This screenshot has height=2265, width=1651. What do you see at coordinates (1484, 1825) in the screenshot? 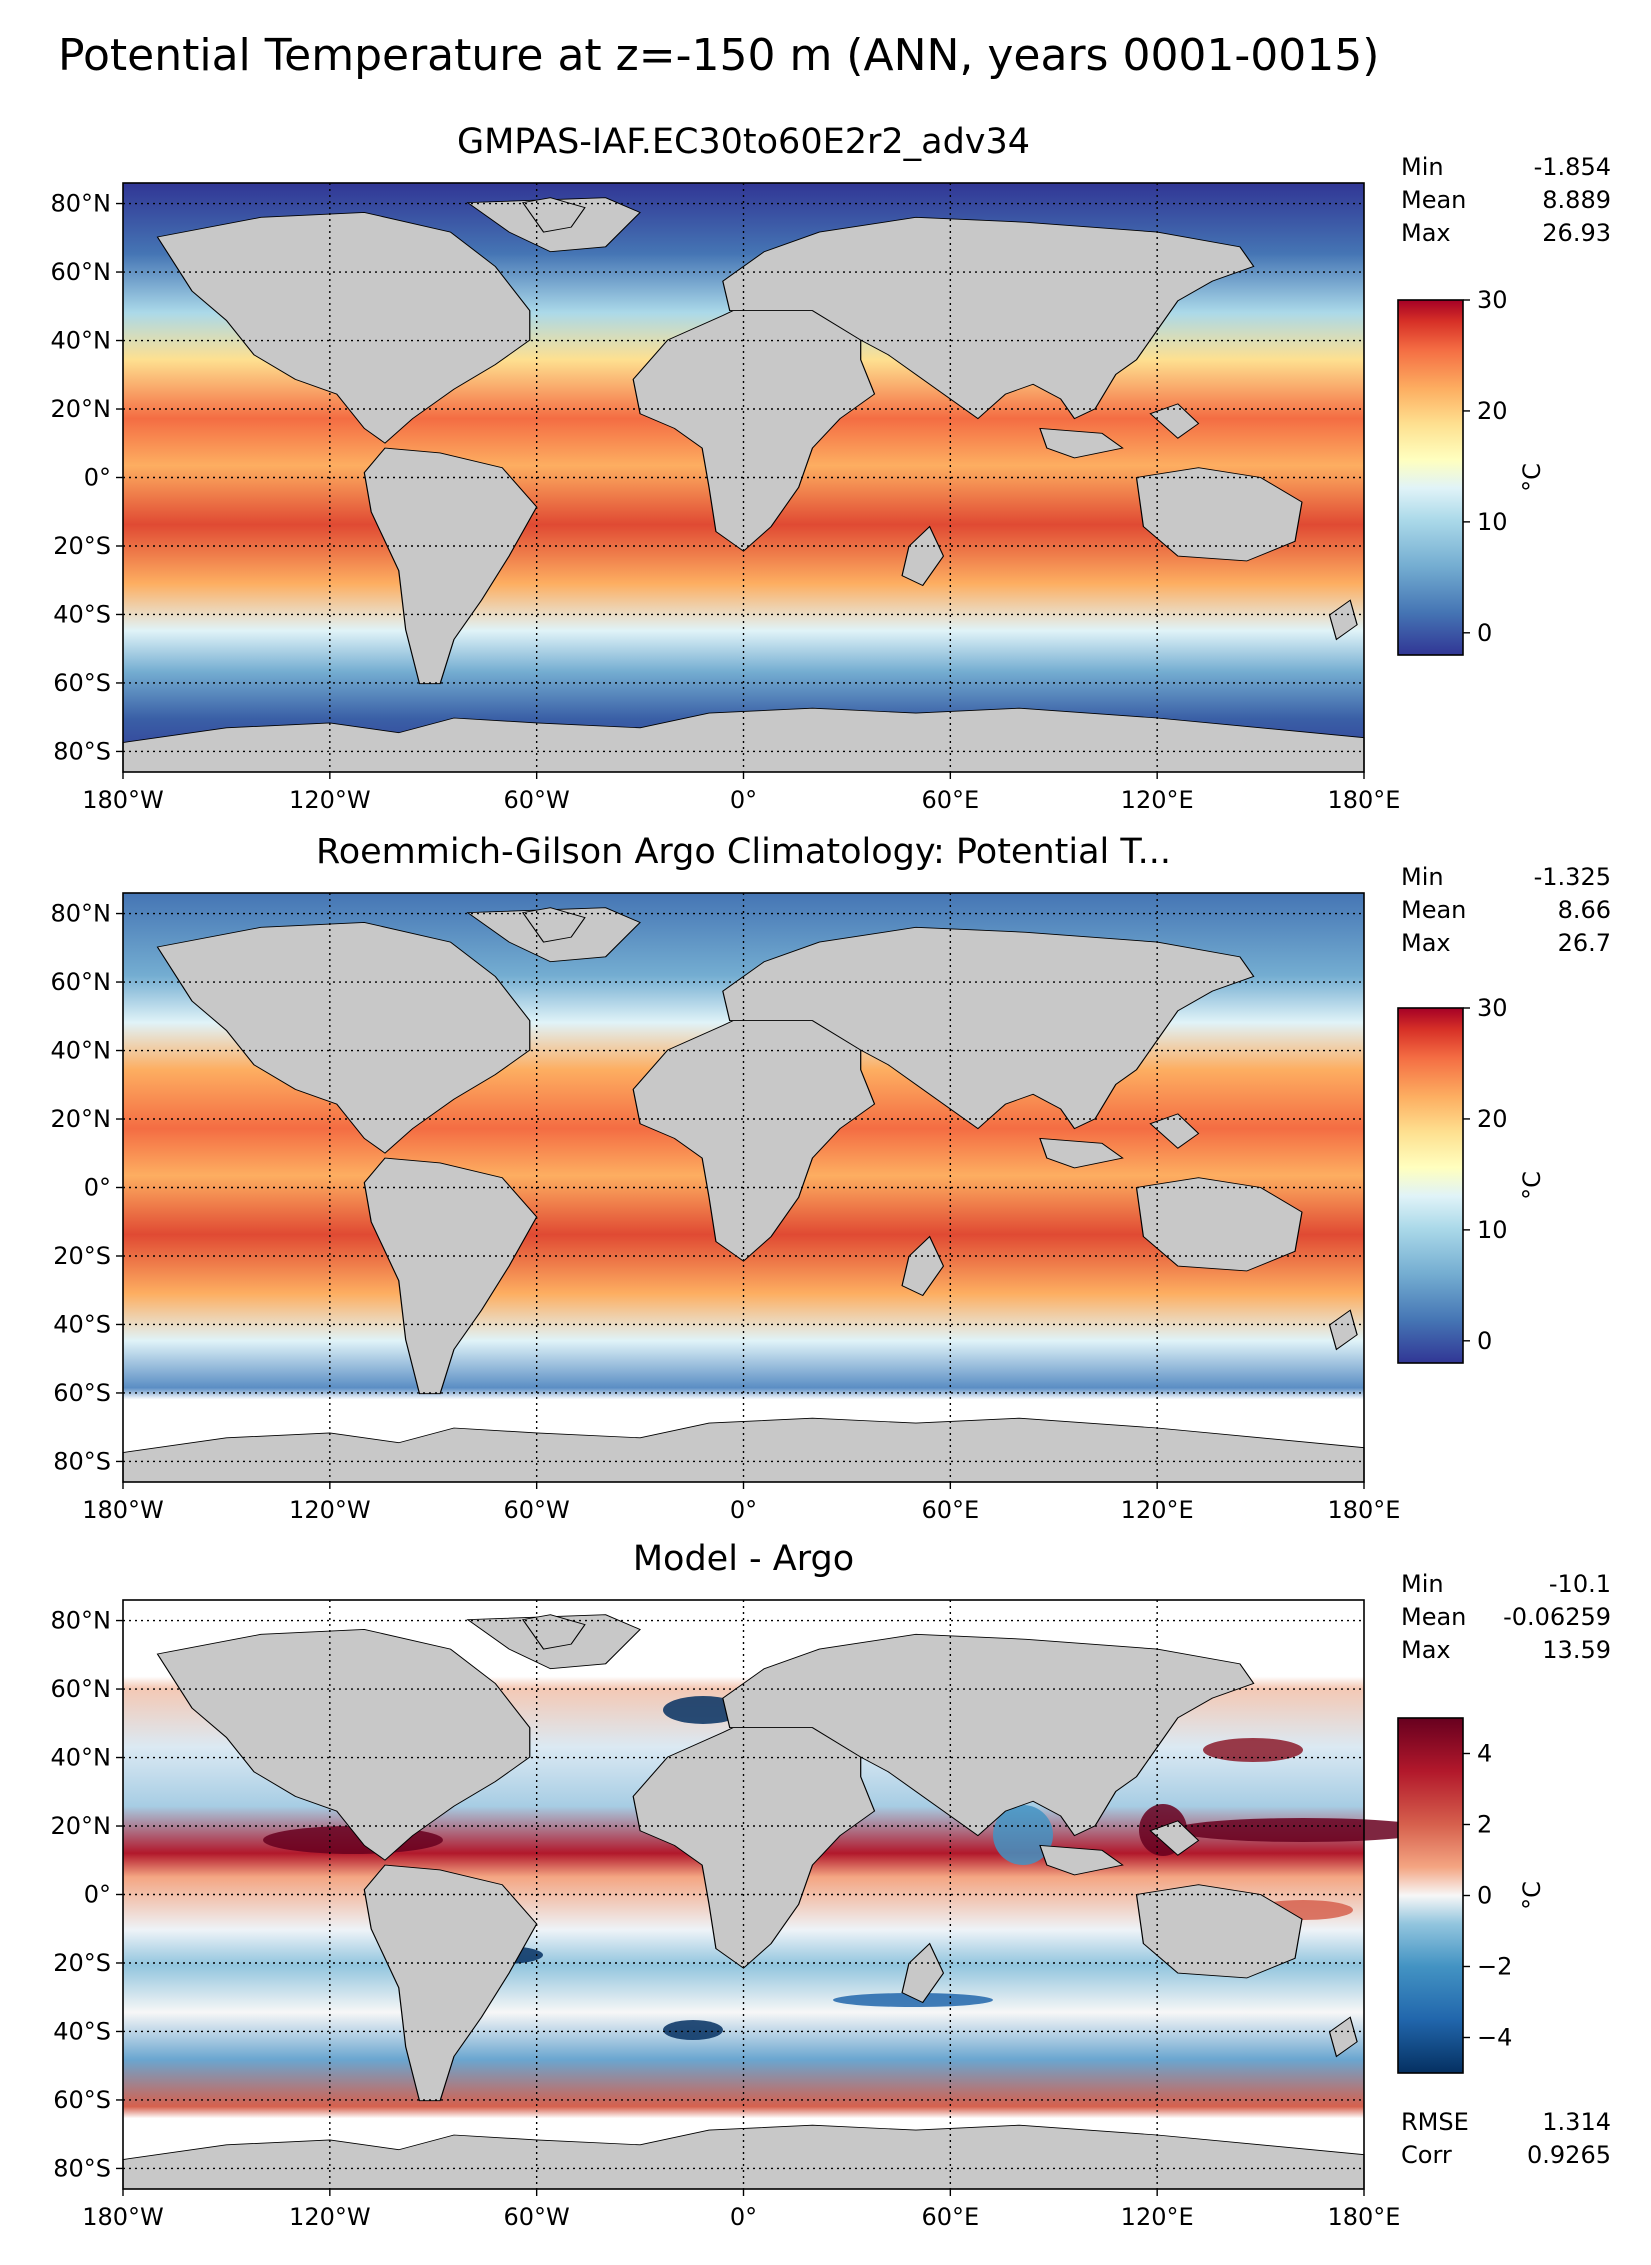
I see `colorbar-tick-label: 2` at bounding box center [1484, 1825].